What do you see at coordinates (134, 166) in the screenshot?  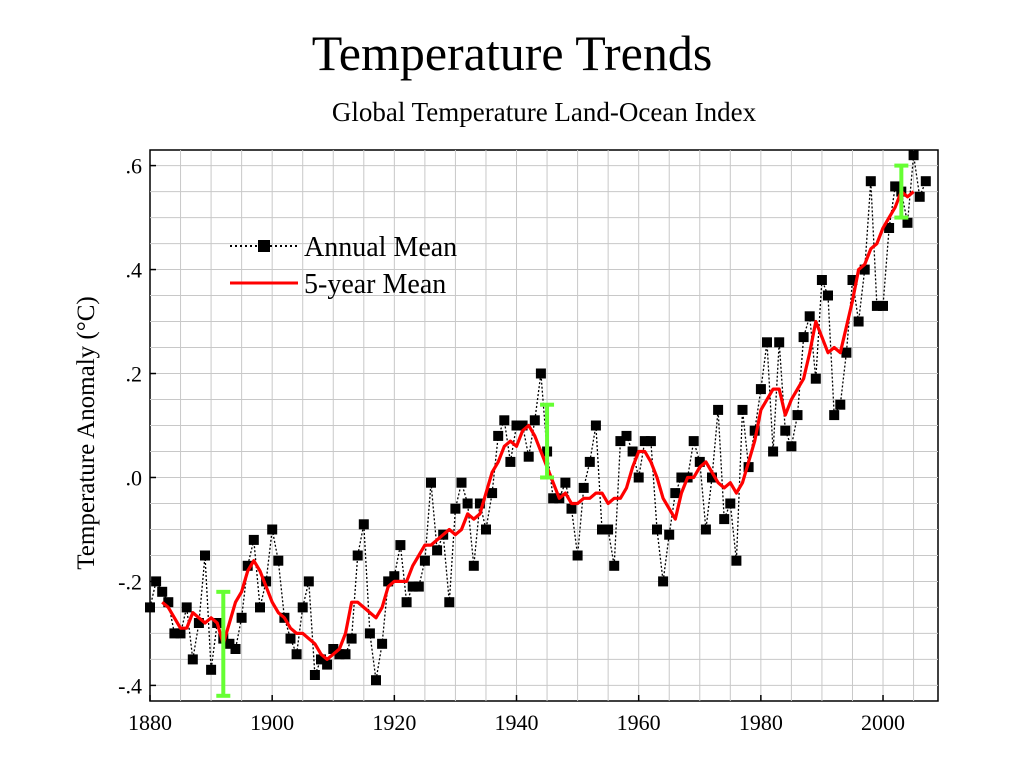 I see `y-tick-label: .6` at bounding box center [134, 166].